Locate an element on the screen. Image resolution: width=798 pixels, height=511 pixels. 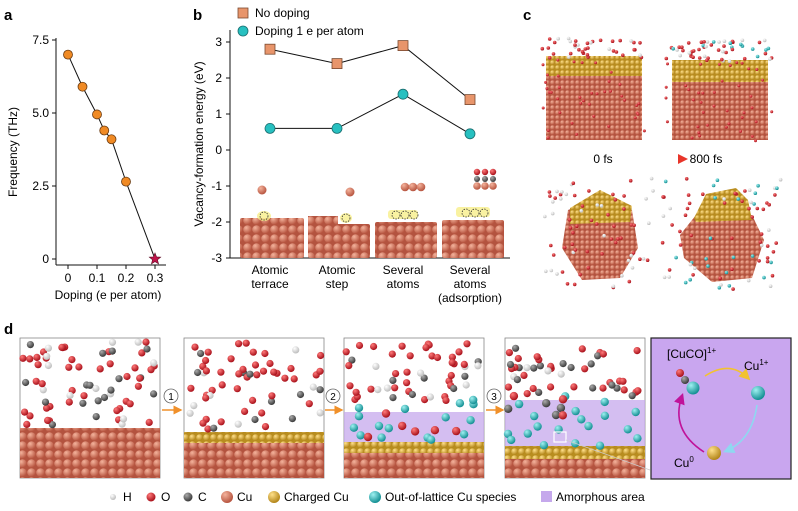
chart-a-xlabel: Doping (e per atom) is located at coordinates (108, 295).